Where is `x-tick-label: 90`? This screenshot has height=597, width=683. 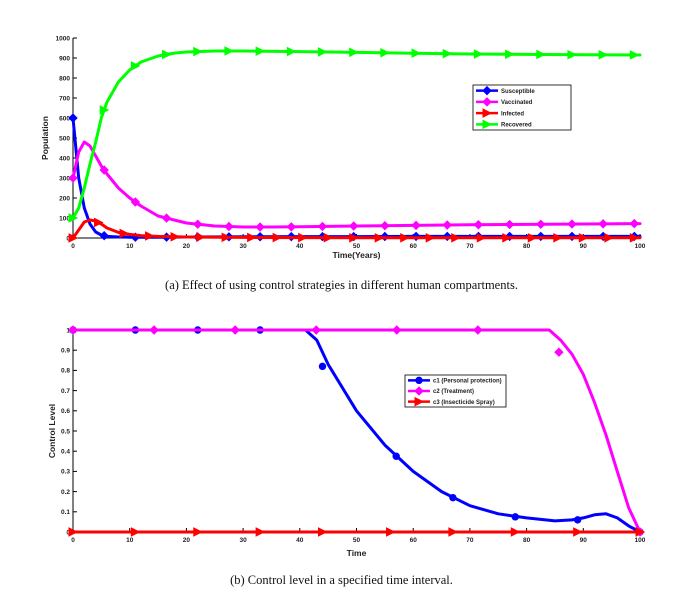 x-tick-label: 90 is located at coordinates (584, 246).